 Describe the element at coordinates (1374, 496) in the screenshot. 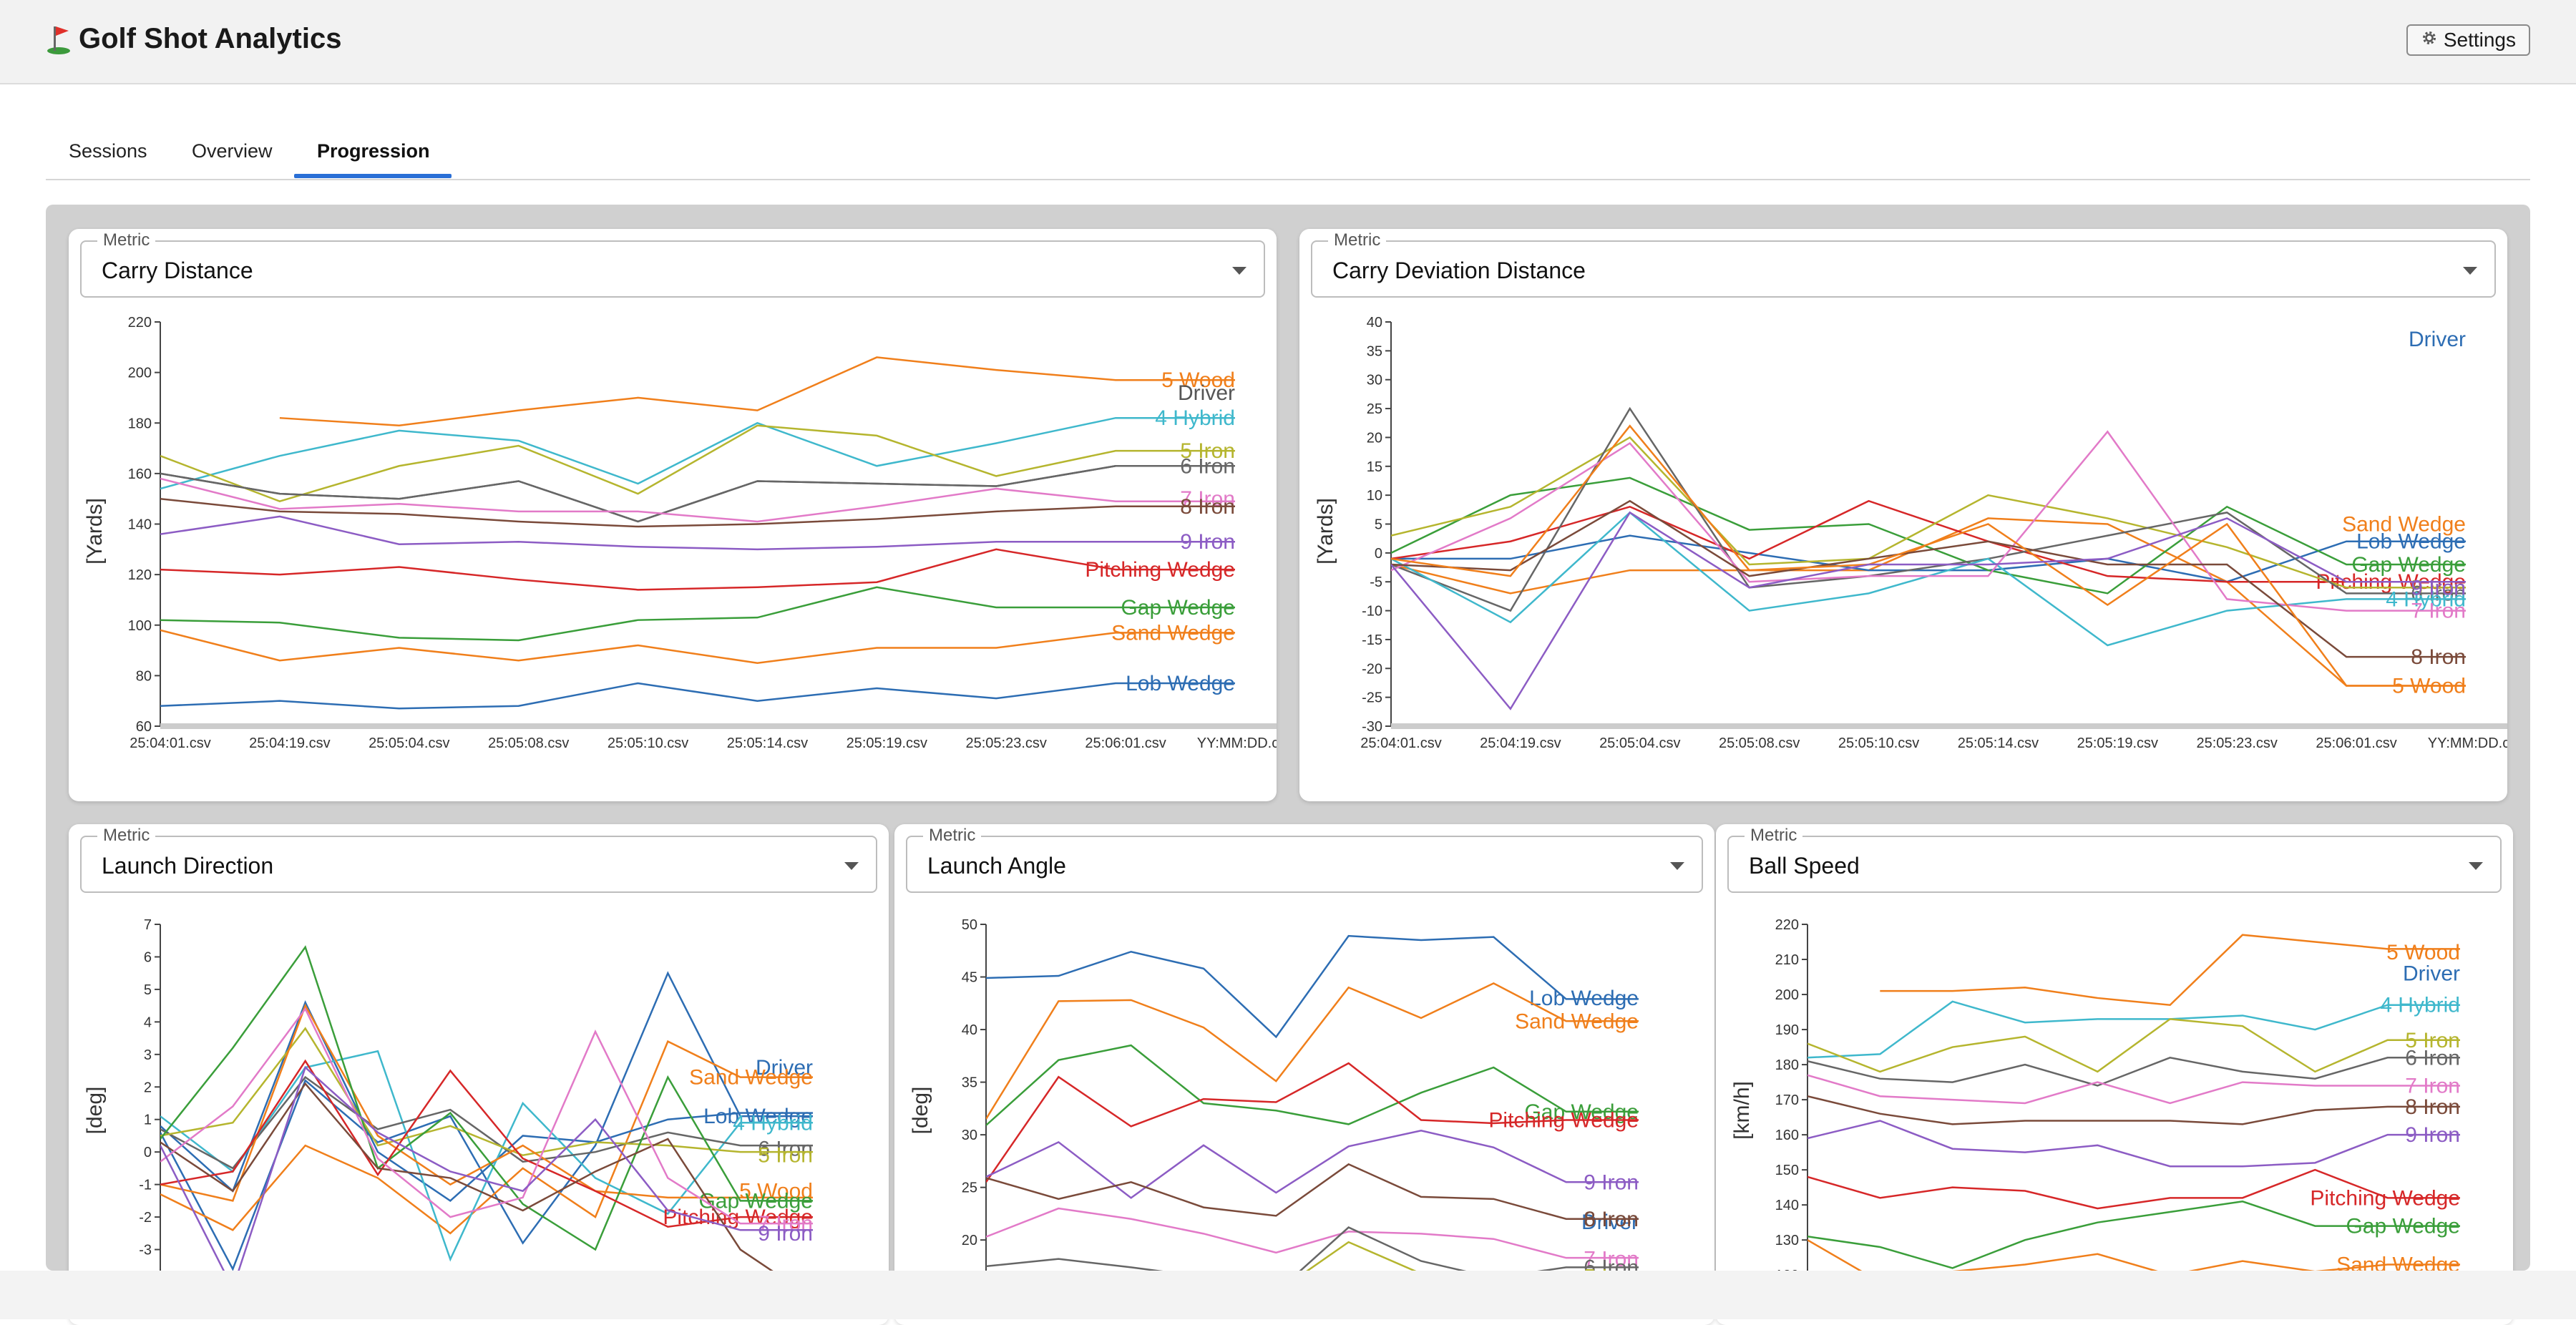

I see `y-tick-label: 10` at that location.